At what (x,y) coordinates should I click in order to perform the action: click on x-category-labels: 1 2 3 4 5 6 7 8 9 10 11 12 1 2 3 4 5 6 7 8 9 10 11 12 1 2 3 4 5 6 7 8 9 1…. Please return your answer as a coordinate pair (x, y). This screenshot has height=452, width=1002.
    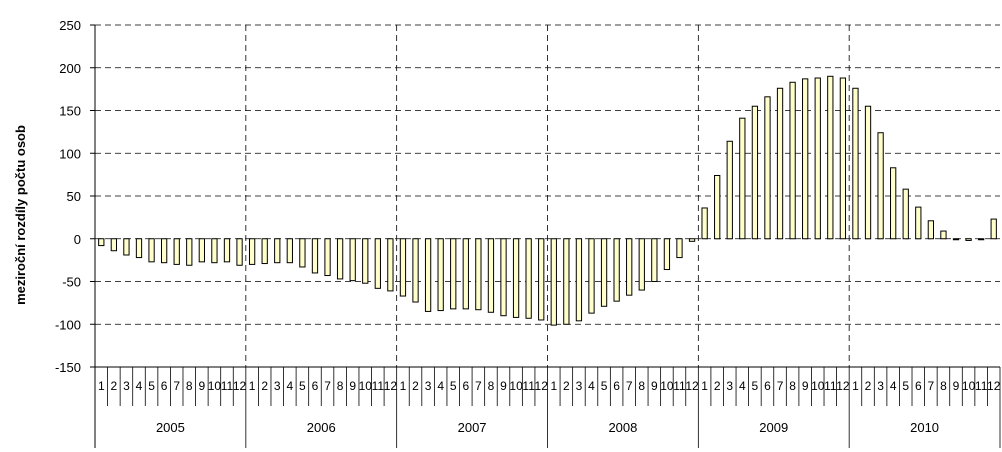
    Looking at the image, I should click on (549, 407).